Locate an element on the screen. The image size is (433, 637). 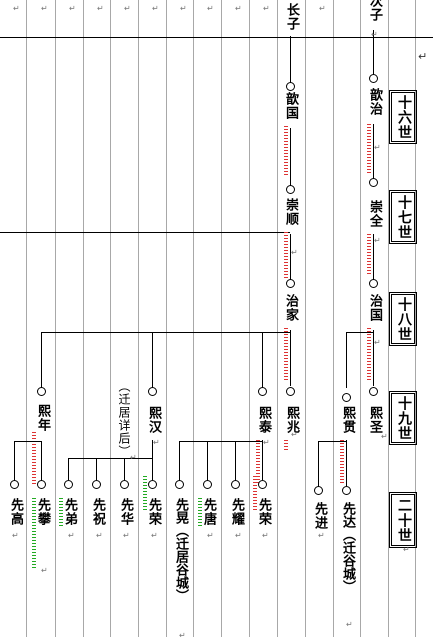
name-xihan: 熙汉 is located at coordinates (153, 420).